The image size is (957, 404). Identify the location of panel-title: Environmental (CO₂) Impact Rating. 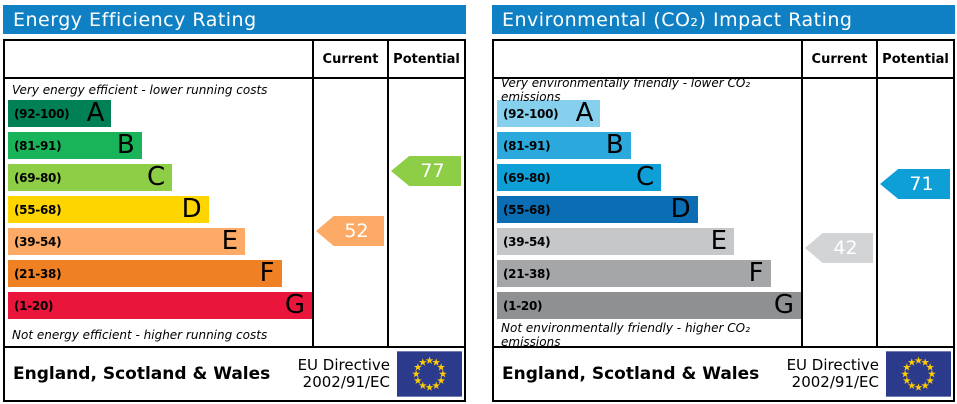
(677, 19).